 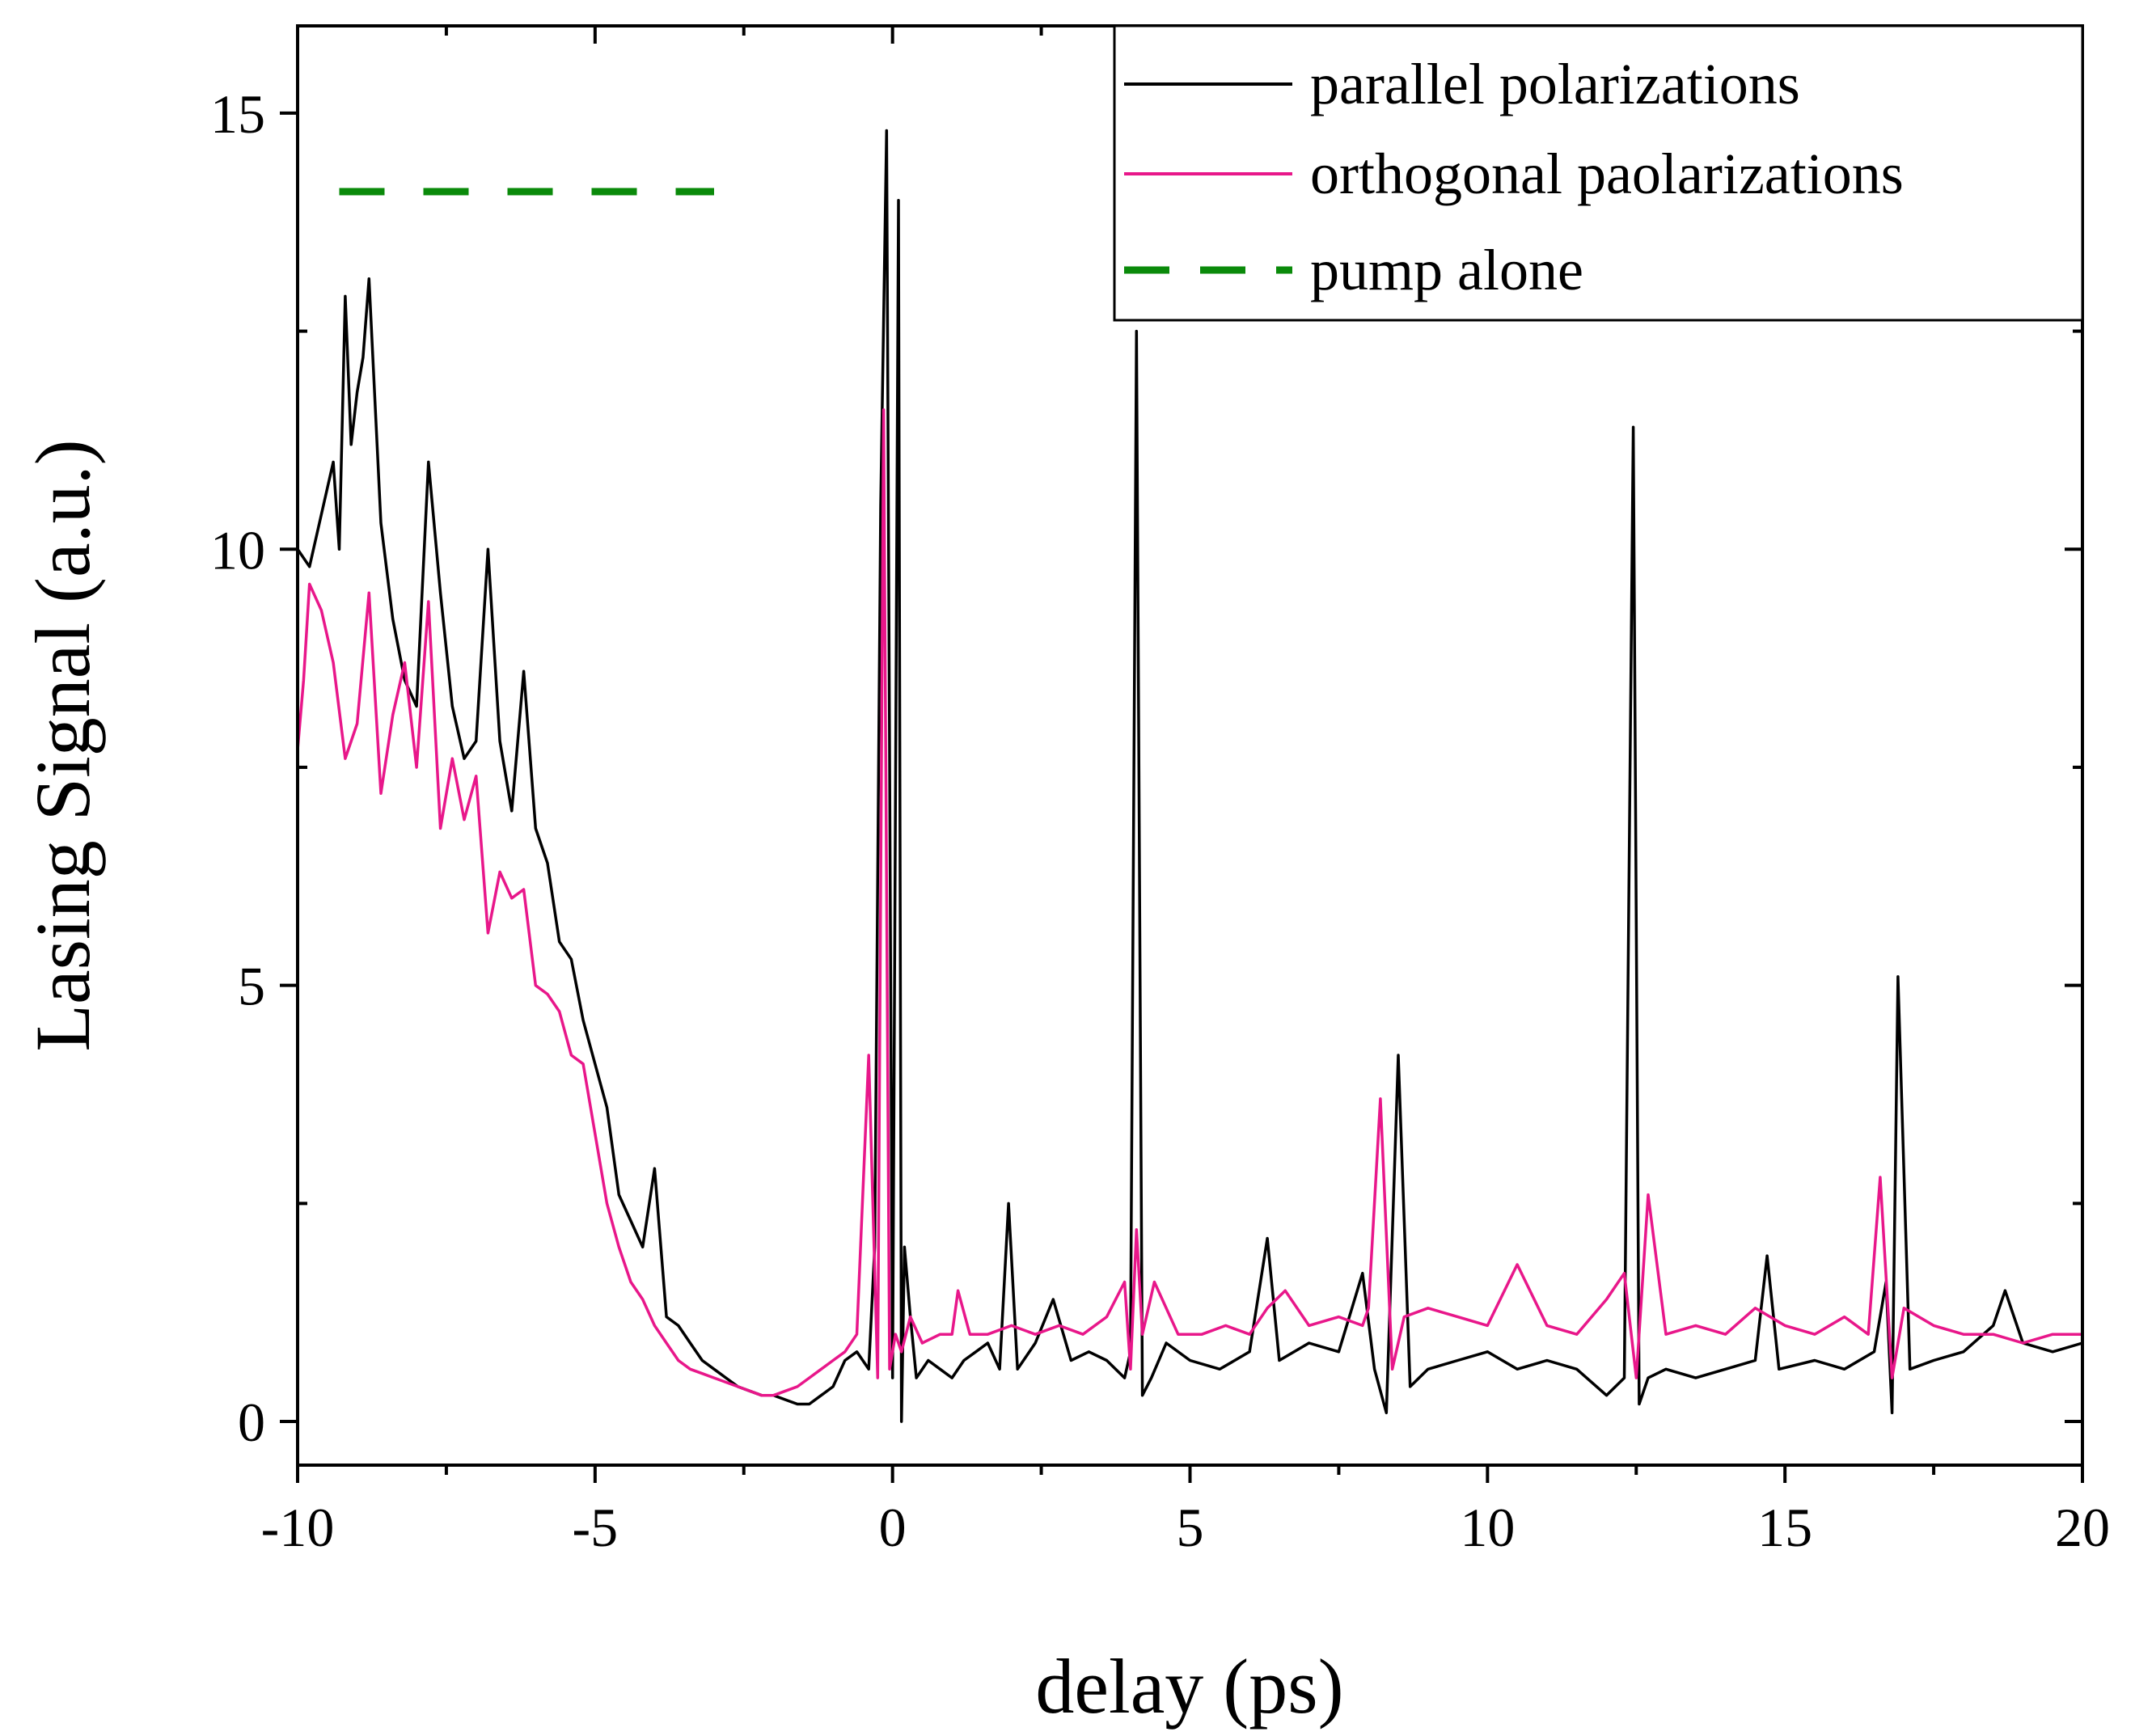 I want to click on x-tick-label: -5, so click(x=596, y=1527).